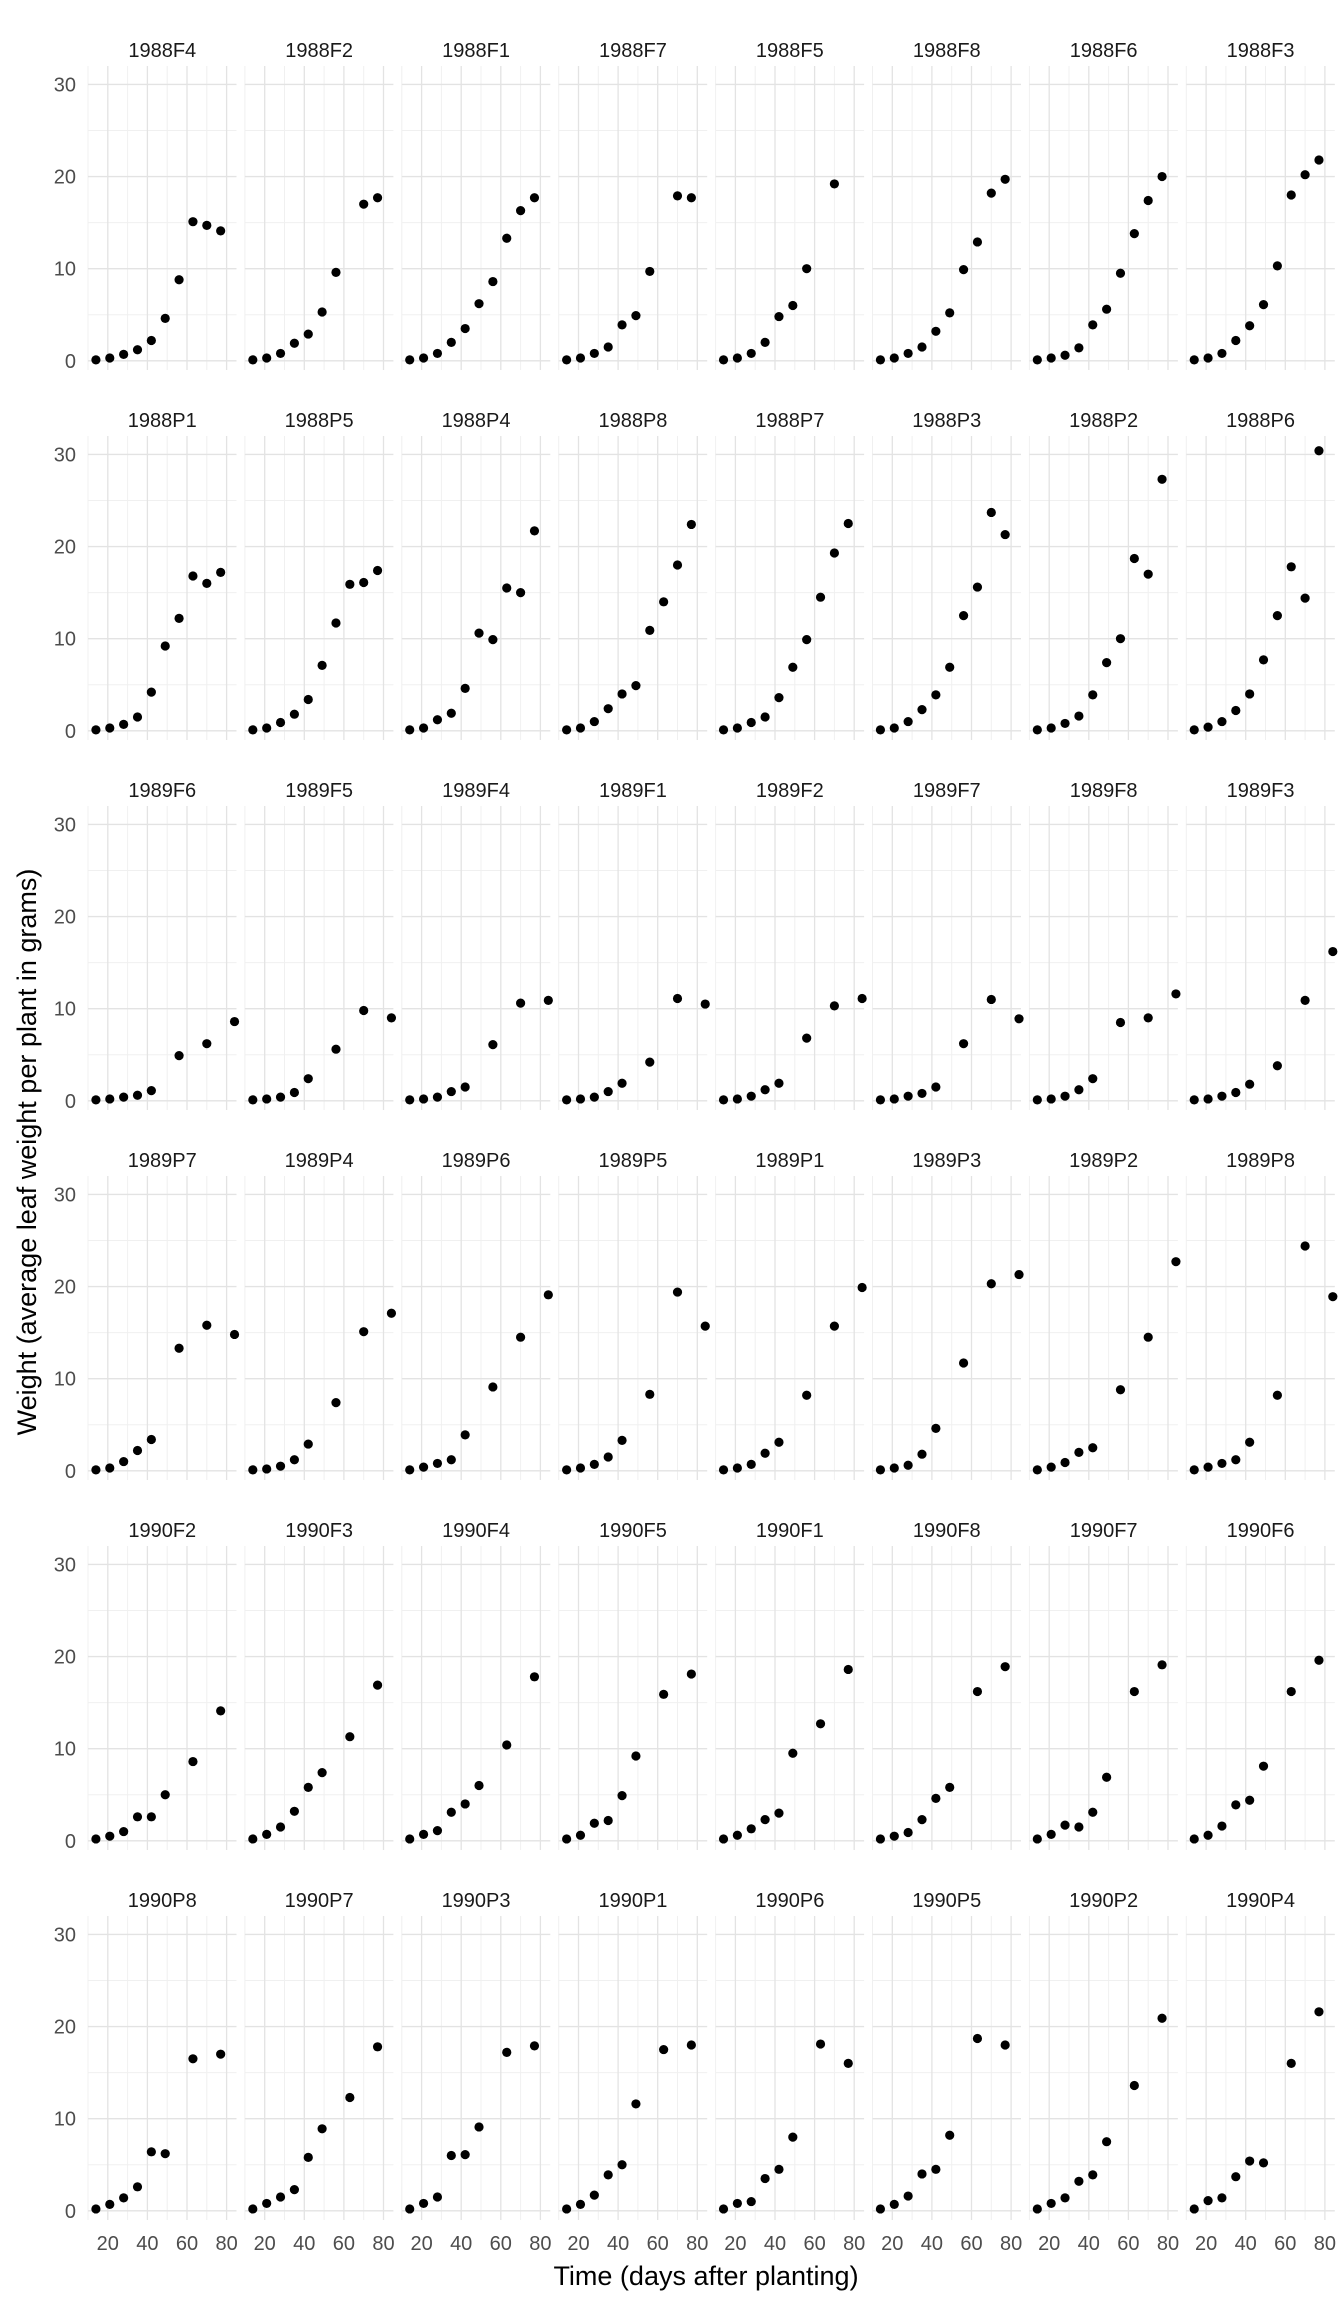  Describe the element at coordinates (65, 455) in the screenshot. I see `y-tick-label: 30` at that location.